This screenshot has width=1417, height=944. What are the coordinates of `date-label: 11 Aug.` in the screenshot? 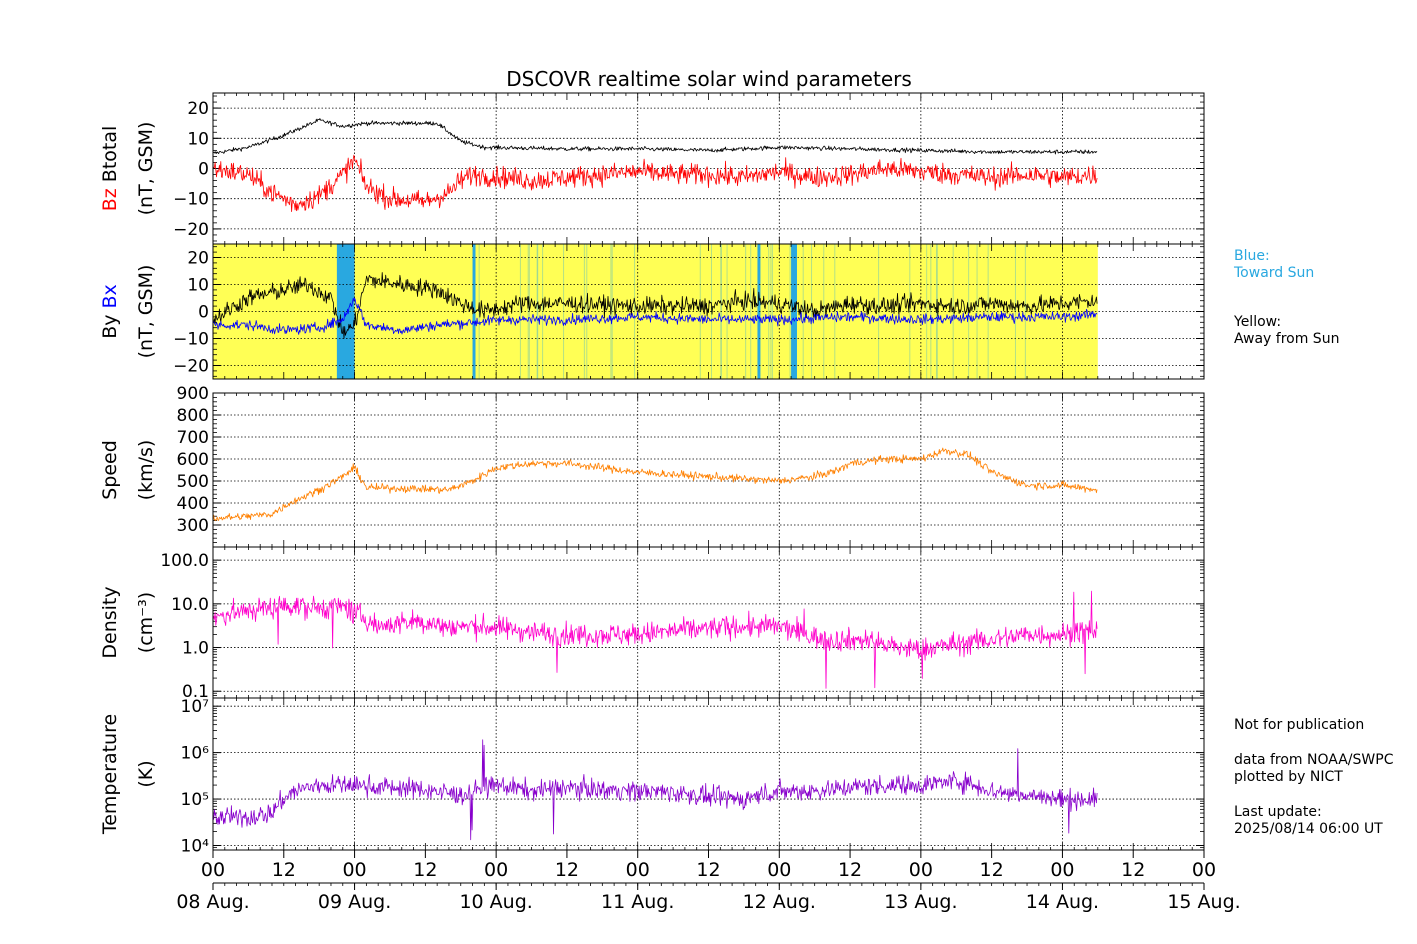 It's located at (637, 902).